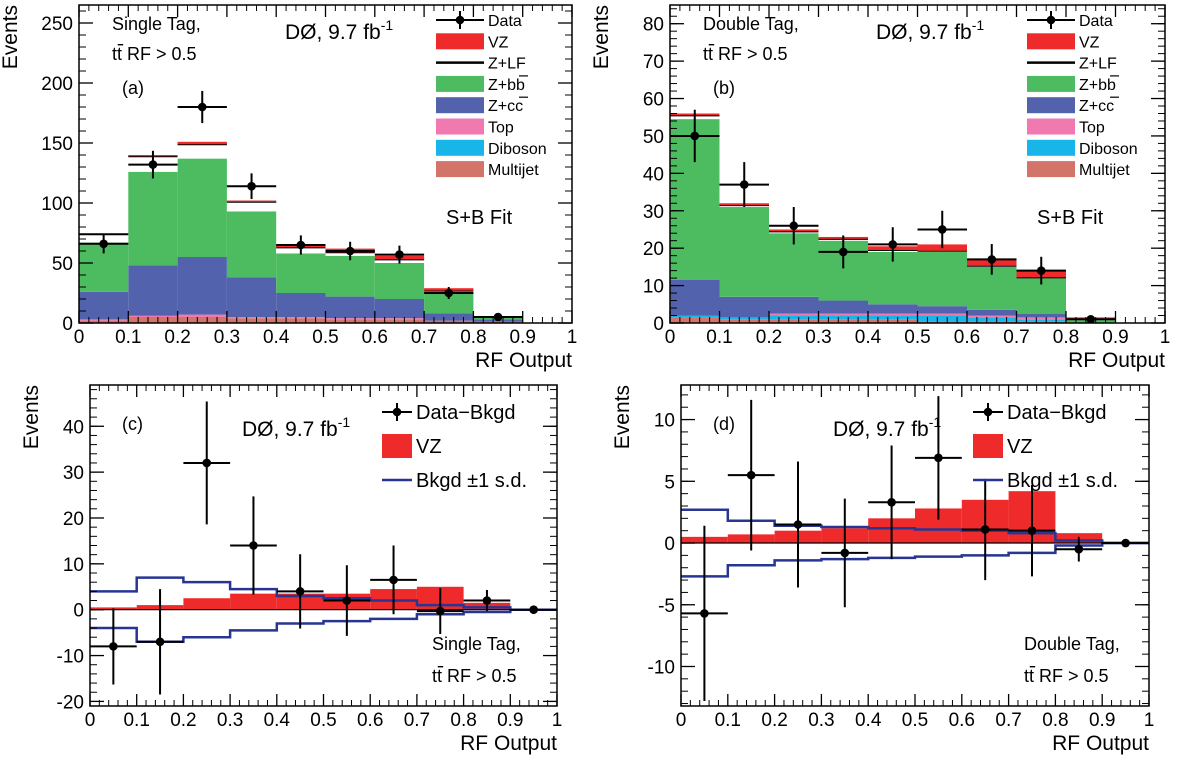  What do you see at coordinates (1051, 169) in the screenshot?
I see `legend-swatch-multijet` at bounding box center [1051, 169].